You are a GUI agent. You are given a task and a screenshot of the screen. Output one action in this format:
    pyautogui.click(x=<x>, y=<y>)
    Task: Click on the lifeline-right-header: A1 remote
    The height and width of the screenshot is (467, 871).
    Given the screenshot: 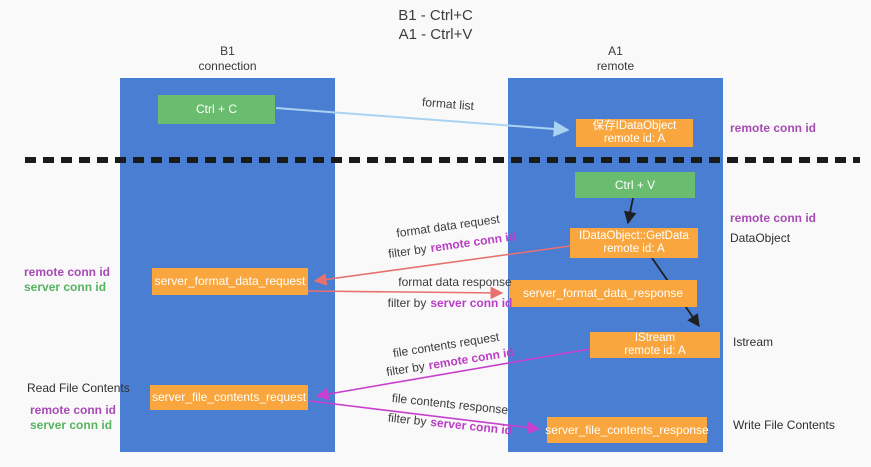 What is the action you would take?
    pyautogui.click(x=615, y=59)
    